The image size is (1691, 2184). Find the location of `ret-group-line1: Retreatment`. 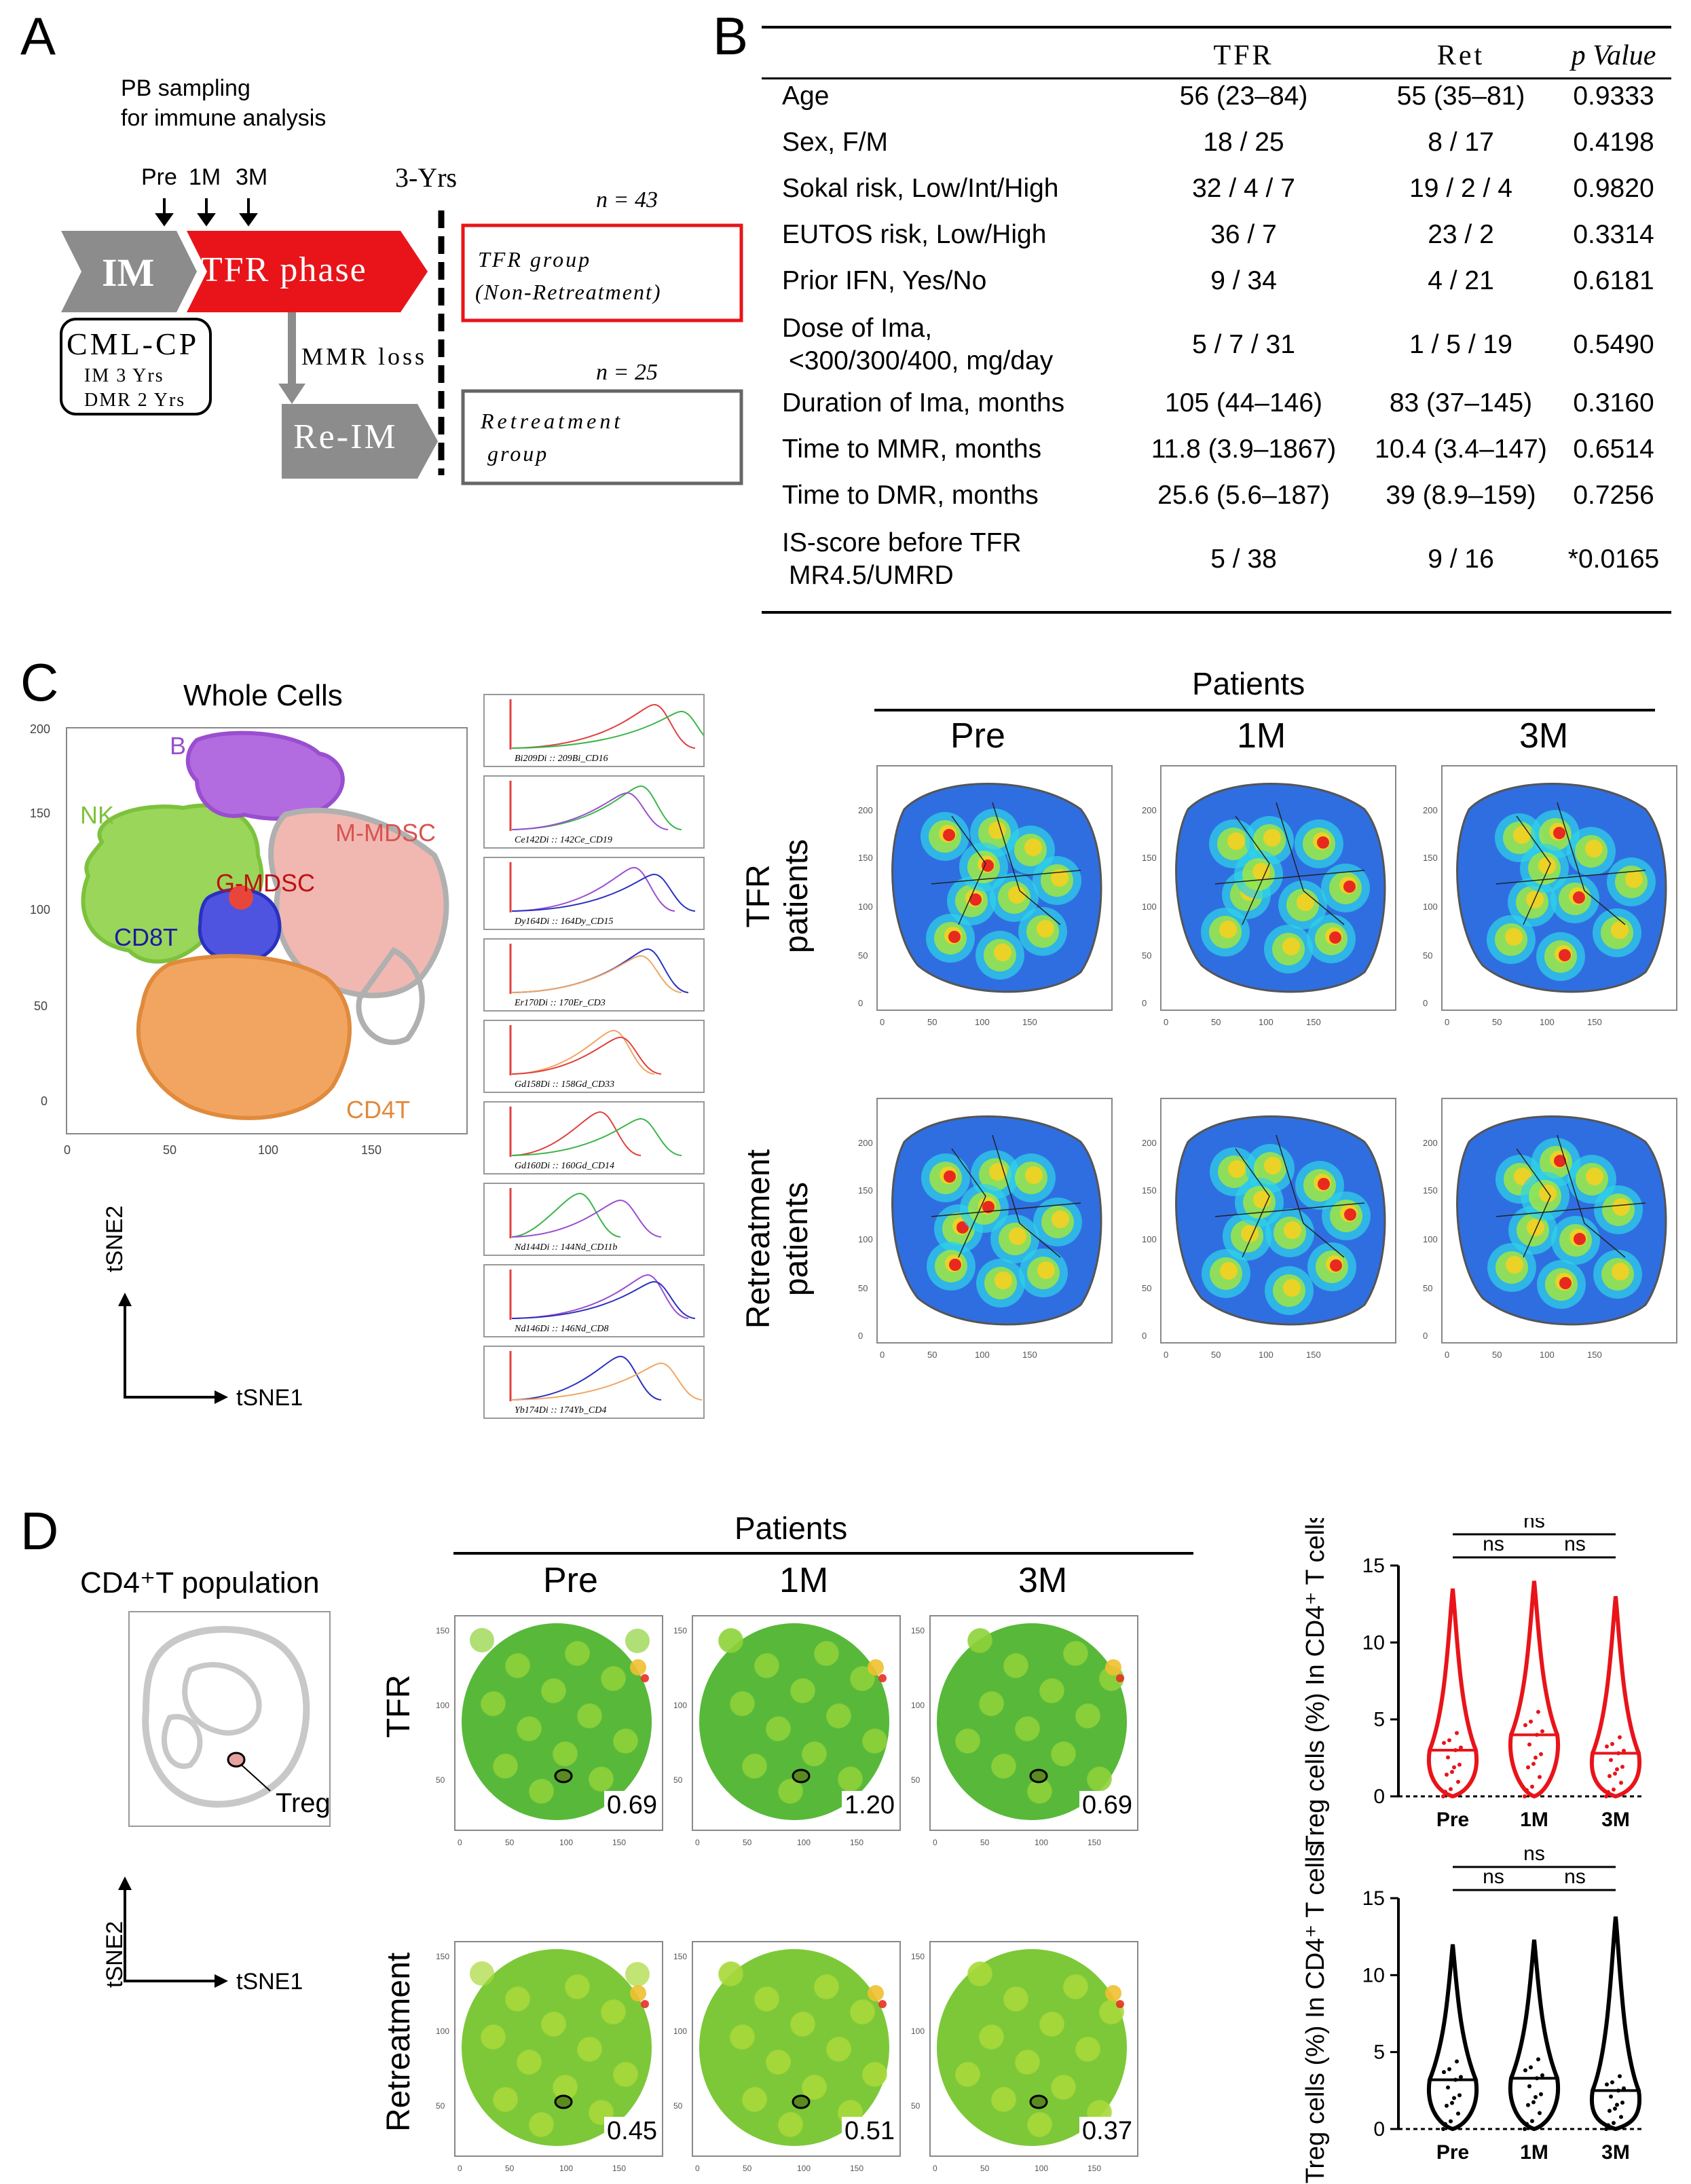

ret-group-line1: Retreatment is located at coordinates (552, 421).